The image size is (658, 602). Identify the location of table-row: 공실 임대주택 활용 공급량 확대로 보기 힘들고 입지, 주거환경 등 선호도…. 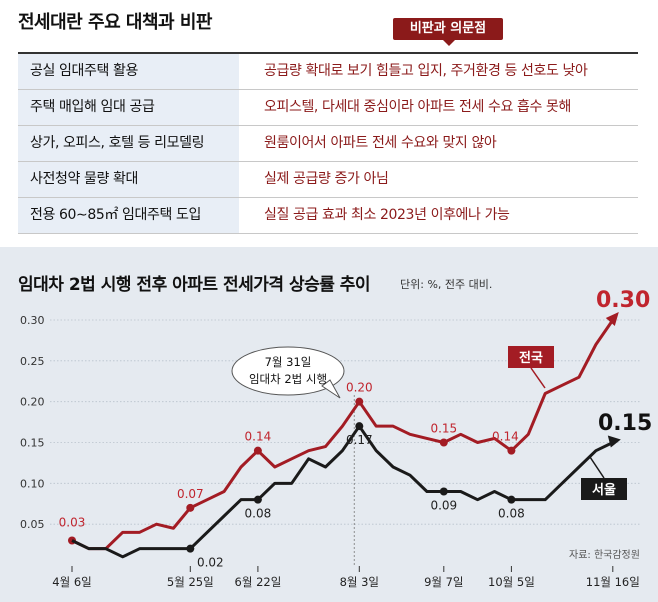
(328, 72).